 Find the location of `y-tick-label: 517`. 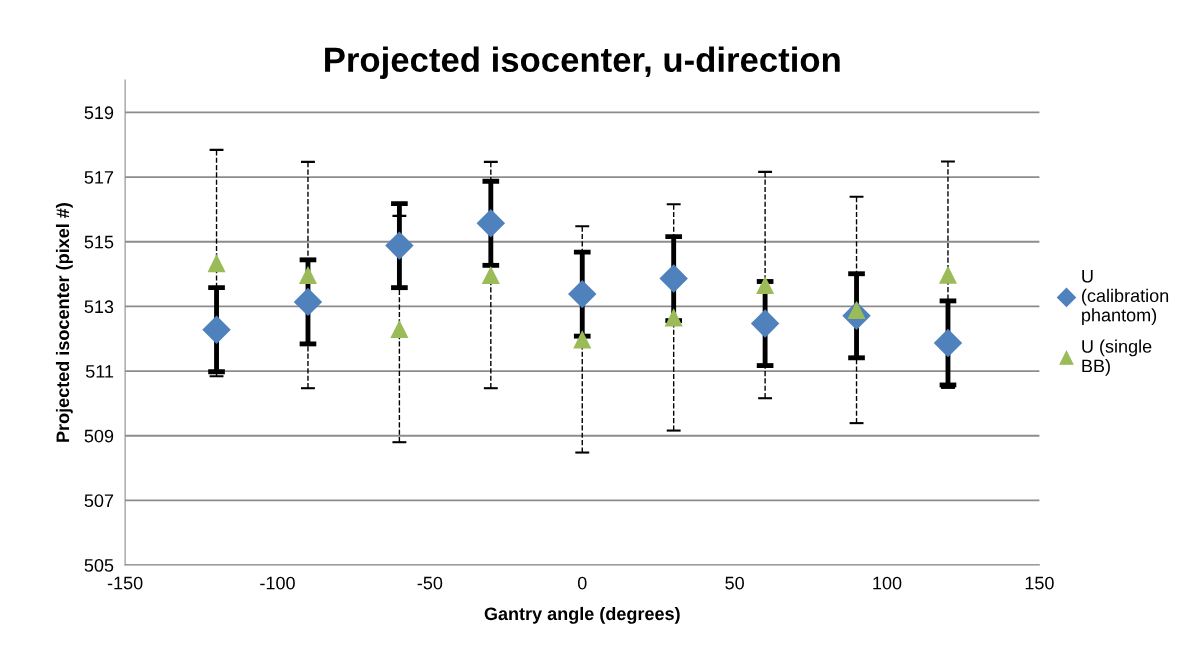

y-tick-label: 517 is located at coordinates (99, 177).